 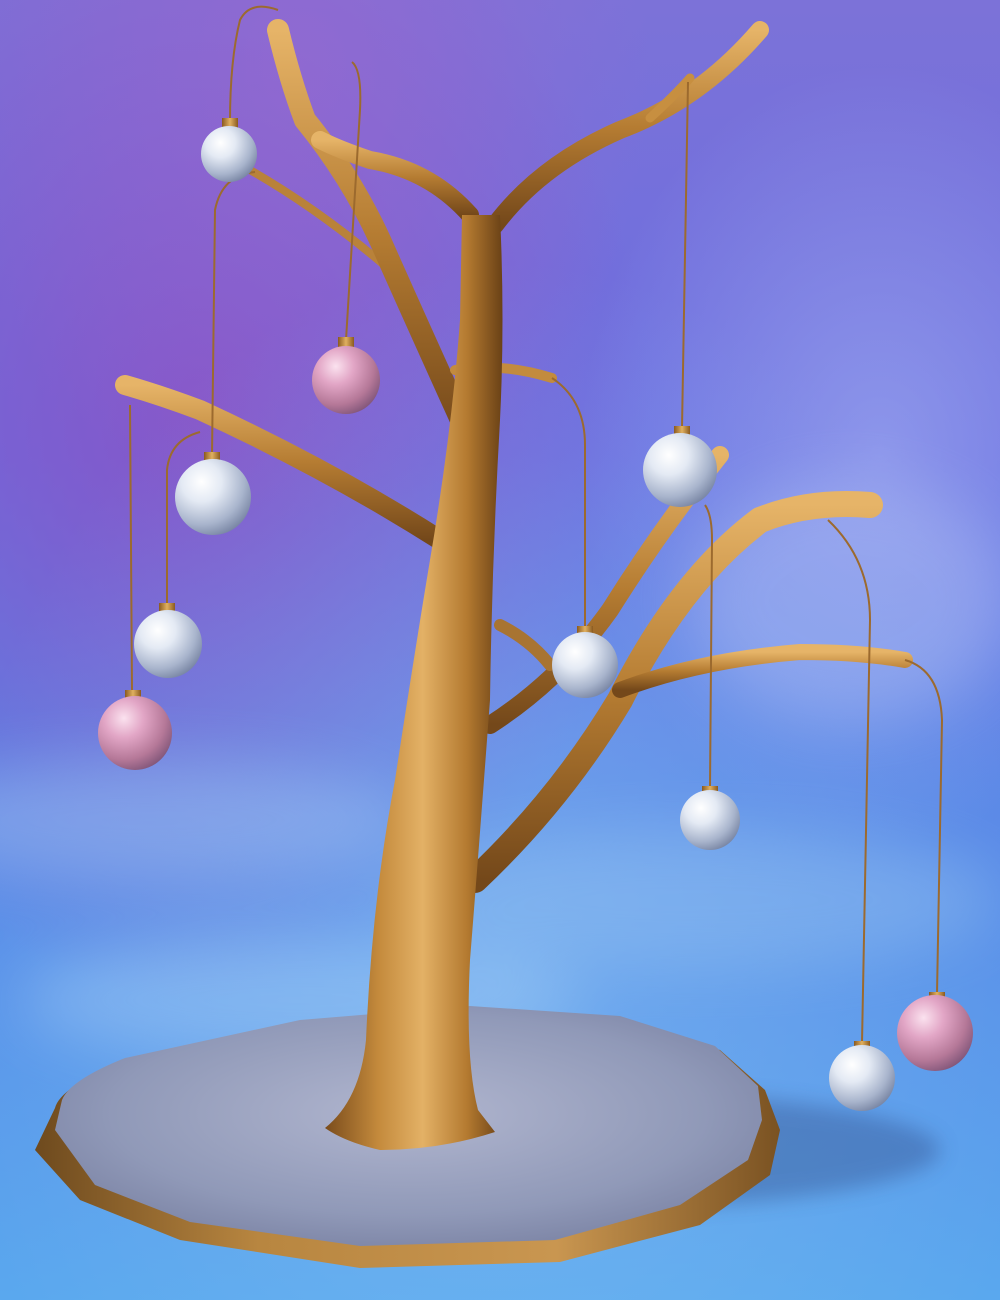 What do you see at coordinates (525, 645) in the screenshot?
I see `branch-stub` at bounding box center [525, 645].